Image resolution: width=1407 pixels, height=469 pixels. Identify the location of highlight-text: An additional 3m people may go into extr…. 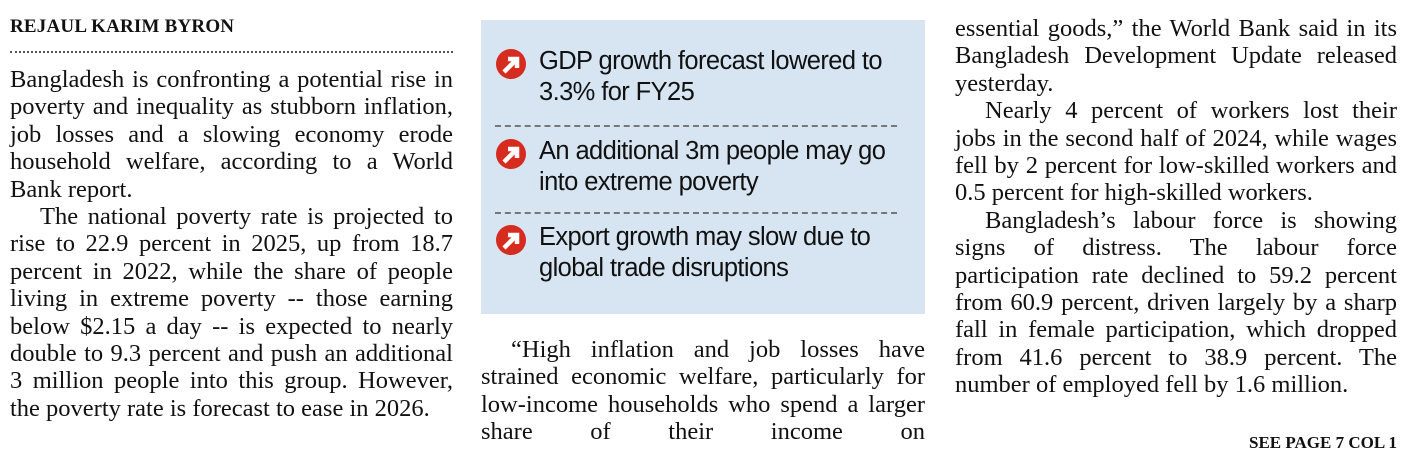
(712, 166).